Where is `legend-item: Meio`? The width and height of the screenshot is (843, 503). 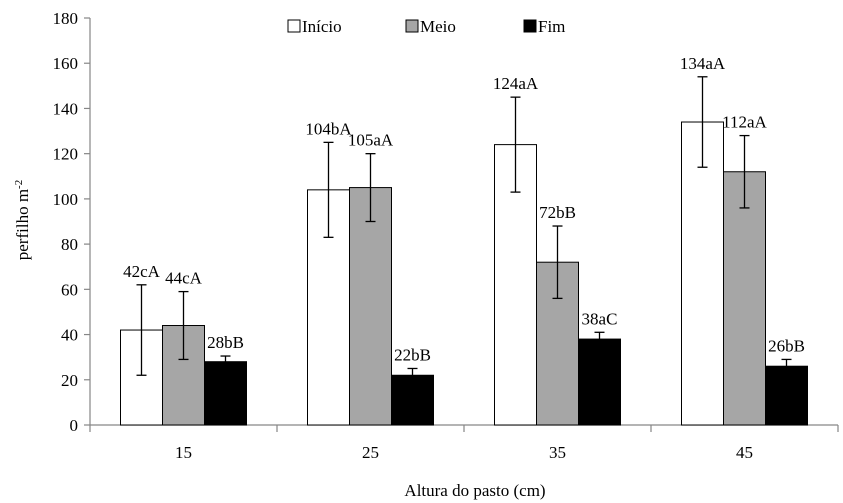
legend-item: Meio is located at coordinates (431, 26).